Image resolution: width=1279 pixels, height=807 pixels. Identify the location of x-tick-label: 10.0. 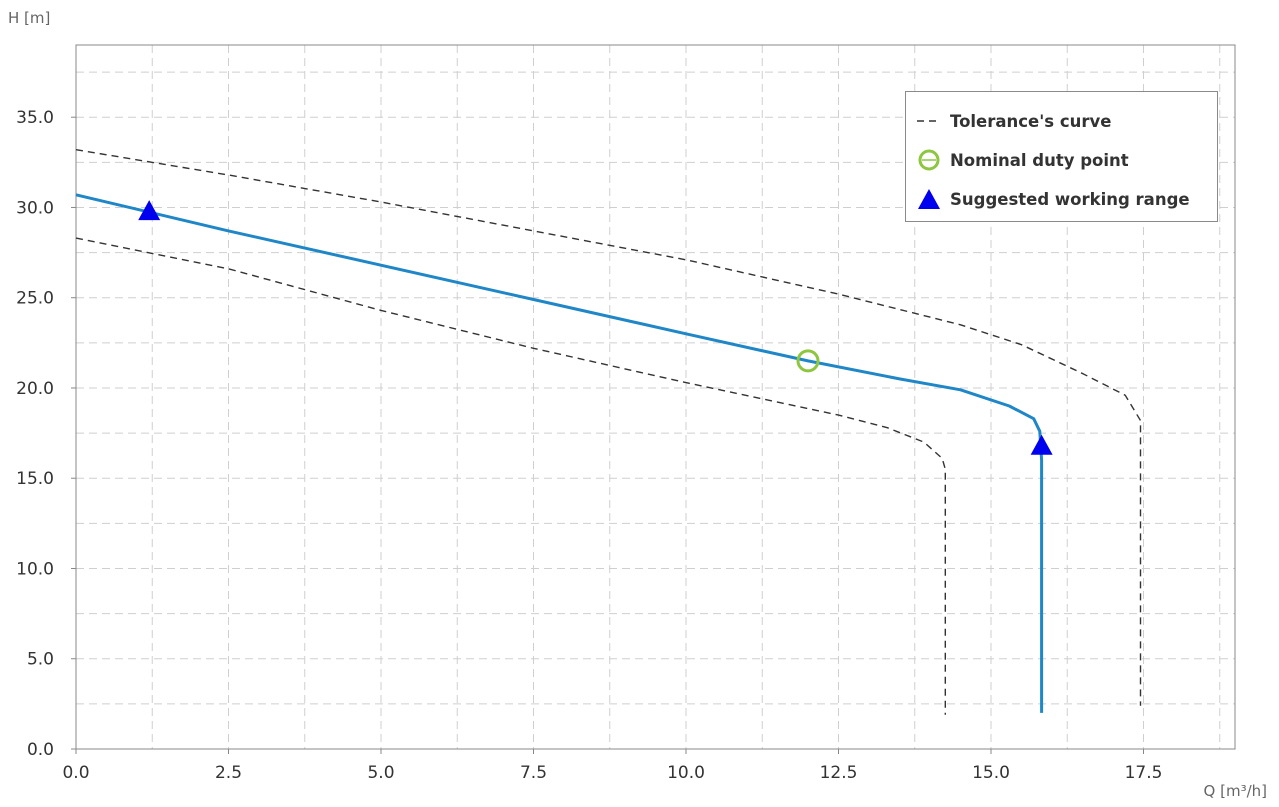
(686, 773).